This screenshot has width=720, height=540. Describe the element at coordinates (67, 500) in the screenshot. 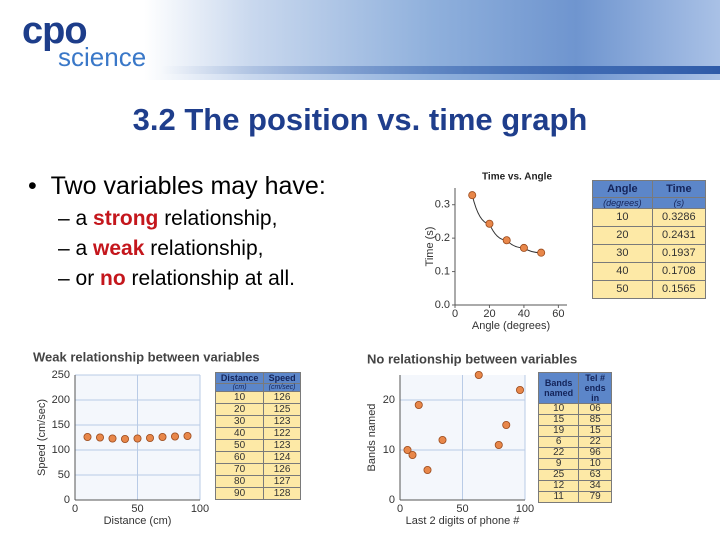

I see `y-tick-label: 0` at that location.